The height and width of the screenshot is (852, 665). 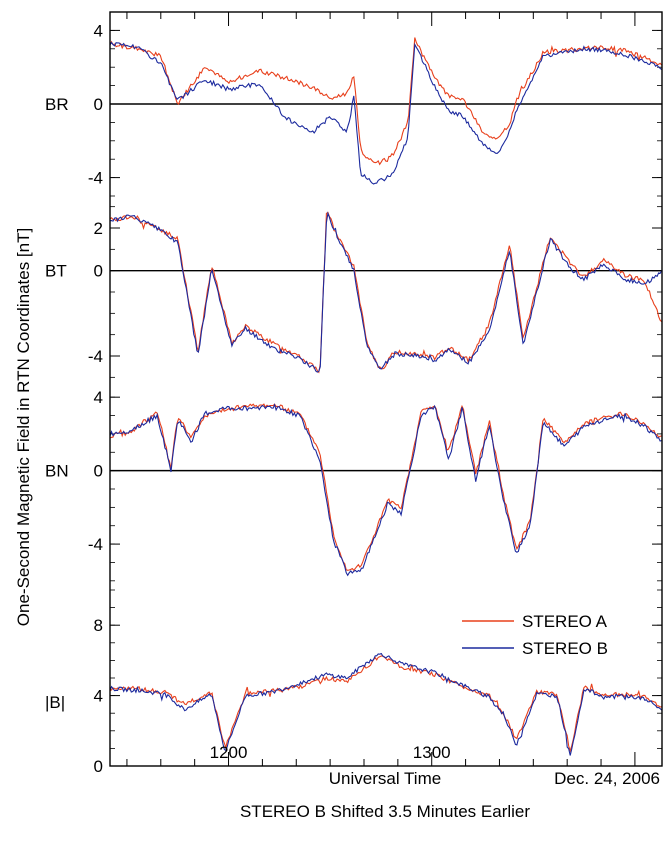 What do you see at coordinates (385, 811) in the screenshot?
I see `figure-caption: STEREO B Shifted 3.5 Minutes Earlier` at bounding box center [385, 811].